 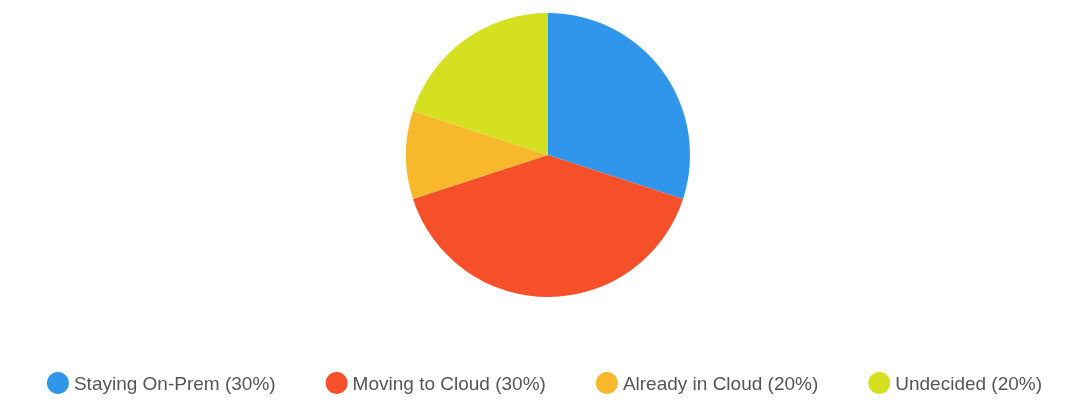 What do you see at coordinates (174, 383) in the screenshot?
I see `legend-label: Staying On-Prem (30%)` at bounding box center [174, 383].